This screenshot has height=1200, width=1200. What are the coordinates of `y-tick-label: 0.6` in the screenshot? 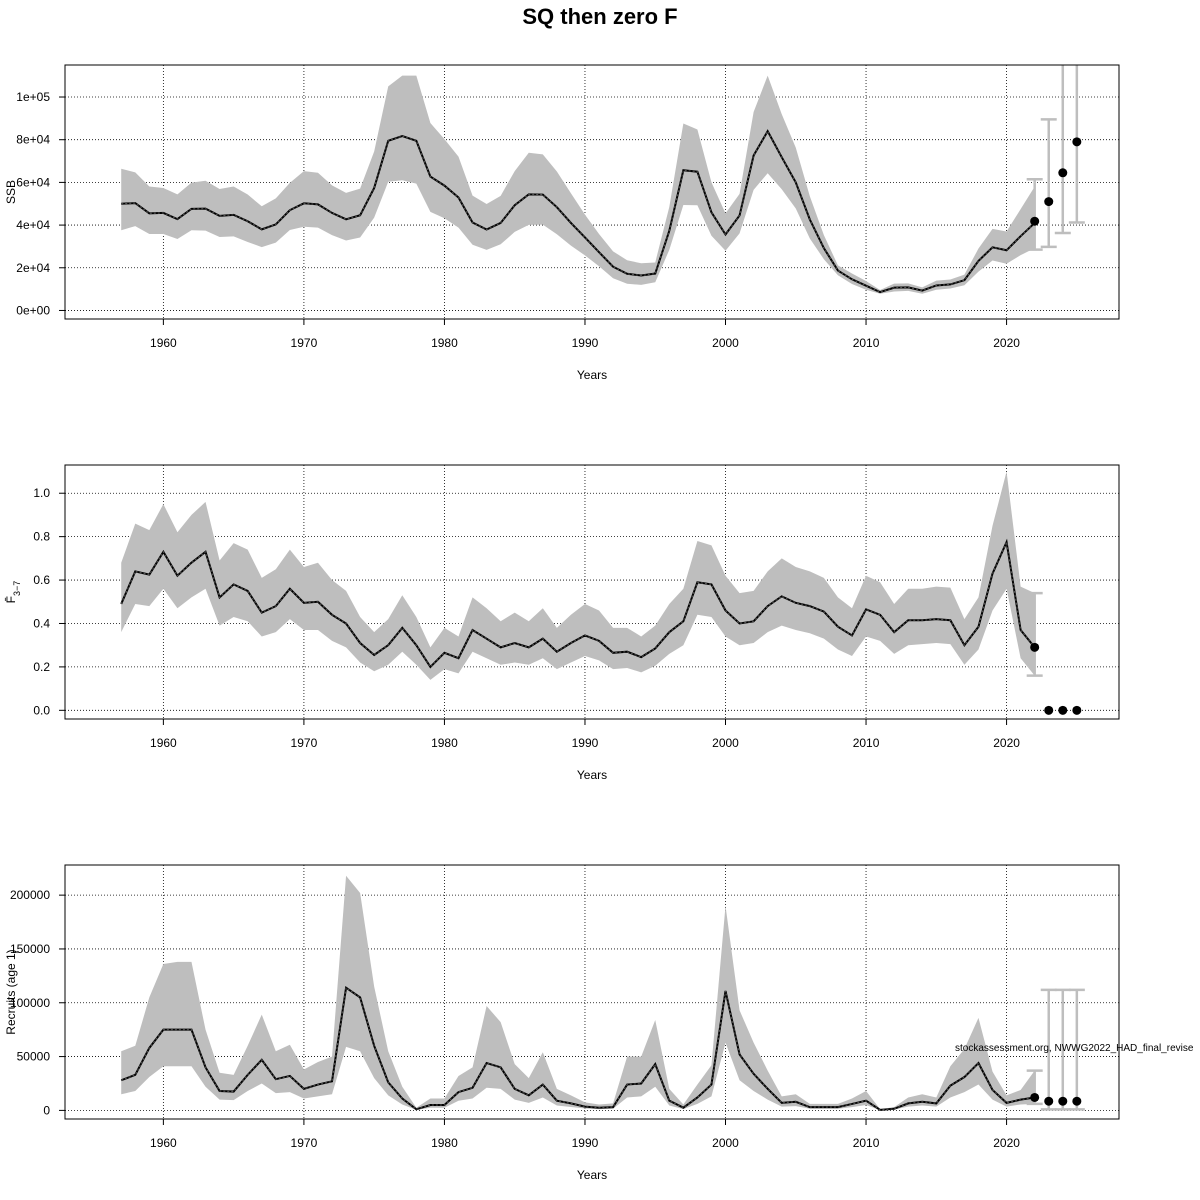 It's located at (41, 580).